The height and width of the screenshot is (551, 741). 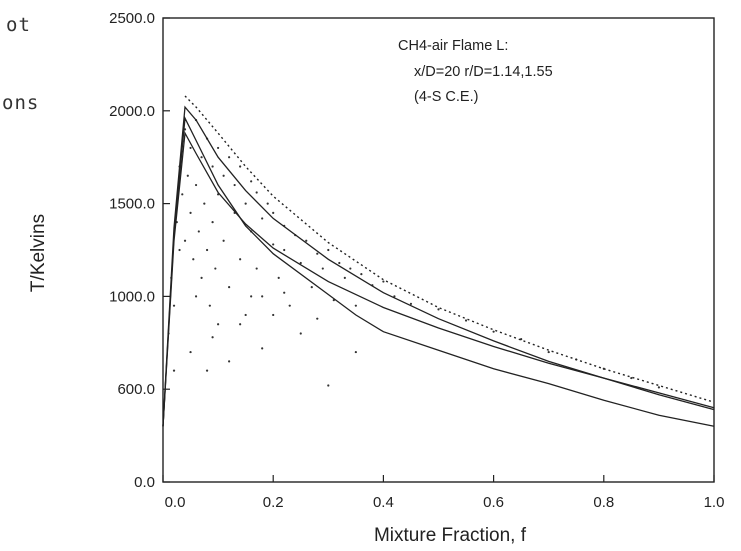 What do you see at coordinates (21, 103) in the screenshot?
I see `edge-text-fragment: ons` at bounding box center [21, 103].